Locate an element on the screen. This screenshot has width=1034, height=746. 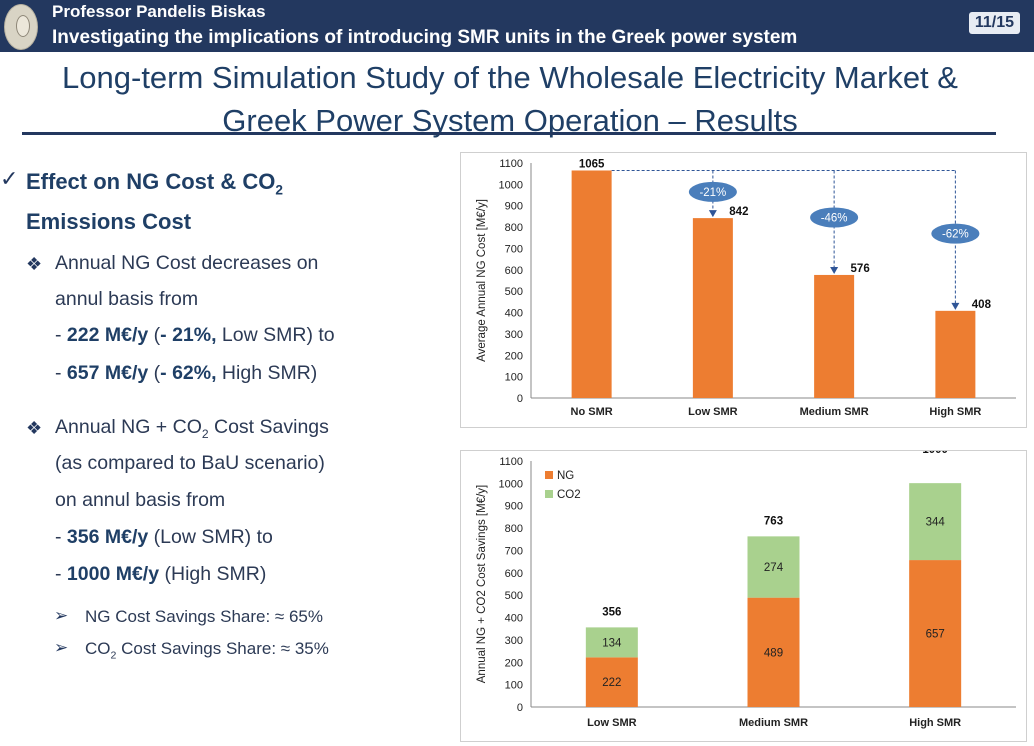
segment-value-label: 134 is located at coordinates (612, 643).